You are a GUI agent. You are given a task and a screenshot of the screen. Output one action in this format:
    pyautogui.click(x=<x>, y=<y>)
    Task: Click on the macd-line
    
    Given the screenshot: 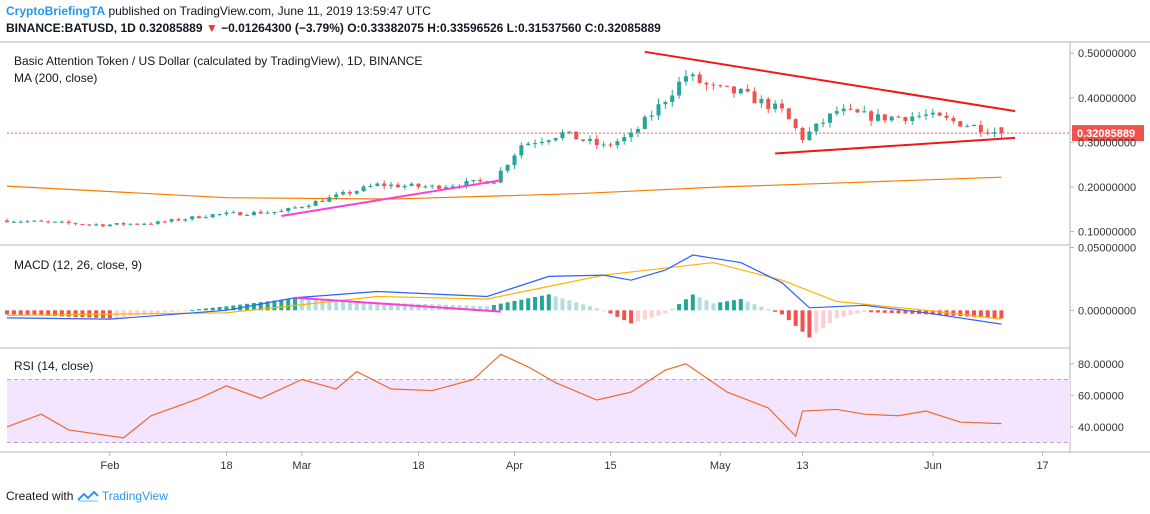 What is the action you would take?
    pyautogui.click(x=504, y=289)
    